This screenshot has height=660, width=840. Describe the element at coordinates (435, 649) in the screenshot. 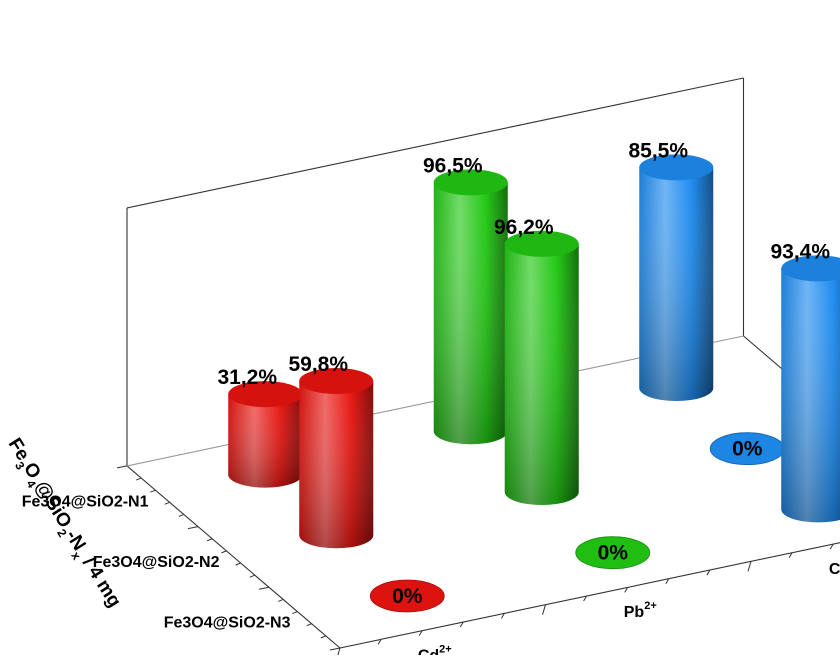

I see `x-category-label: Cd2+` at that location.